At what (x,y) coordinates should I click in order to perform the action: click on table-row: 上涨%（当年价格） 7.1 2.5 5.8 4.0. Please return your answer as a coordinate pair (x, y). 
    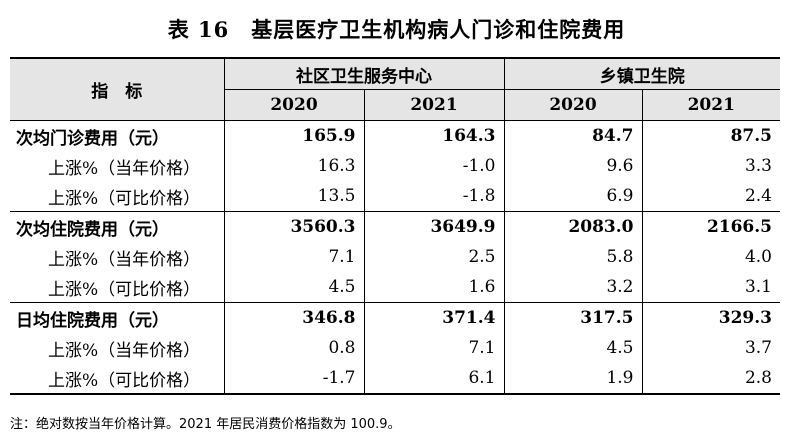
    Looking at the image, I should click on (395, 257).